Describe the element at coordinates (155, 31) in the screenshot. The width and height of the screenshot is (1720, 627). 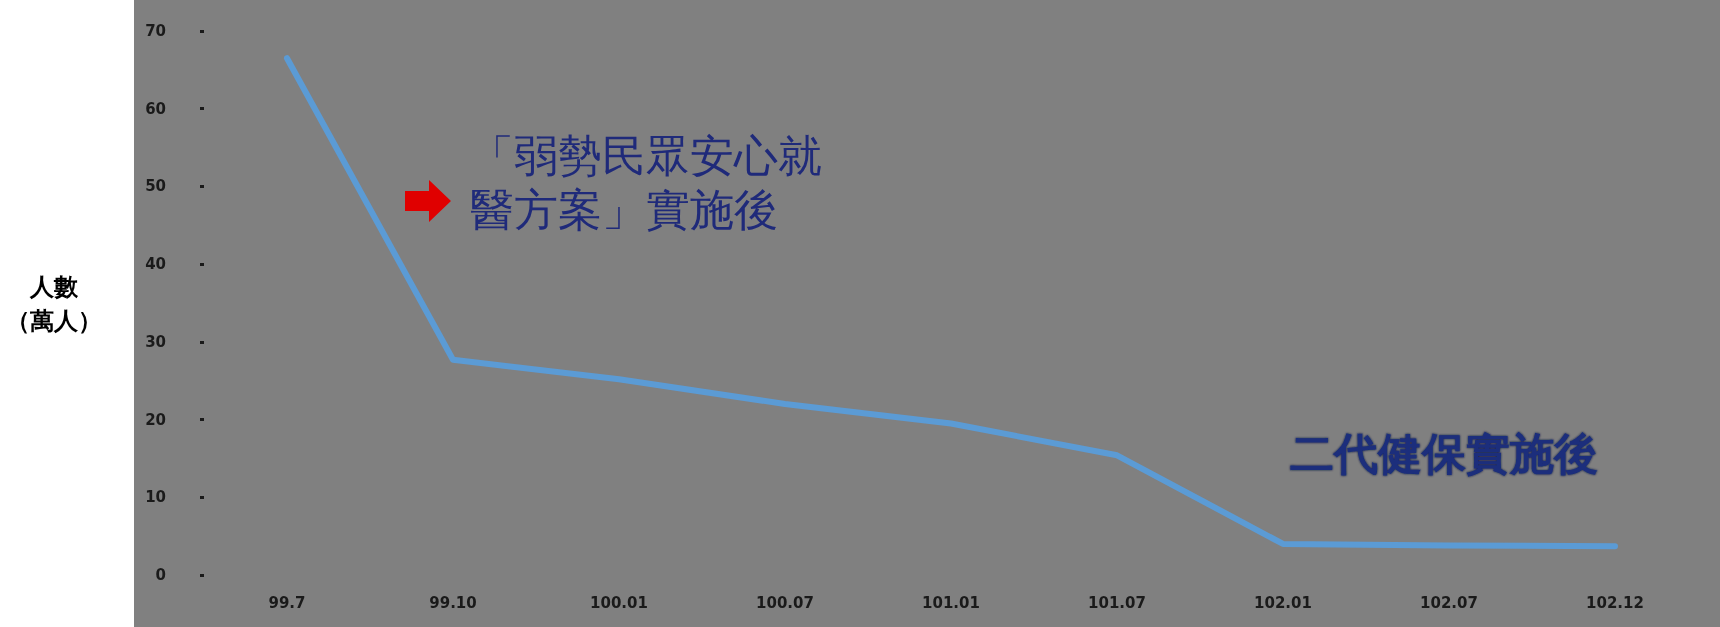
I see `y-tick-label: 70` at that location.